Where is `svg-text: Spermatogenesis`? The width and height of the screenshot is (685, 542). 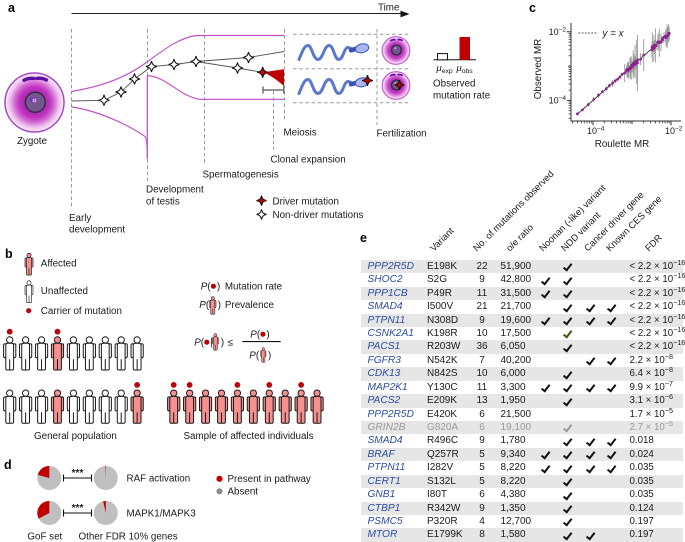
svg-text: Spermatogenesis is located at coordinates (241, 175).